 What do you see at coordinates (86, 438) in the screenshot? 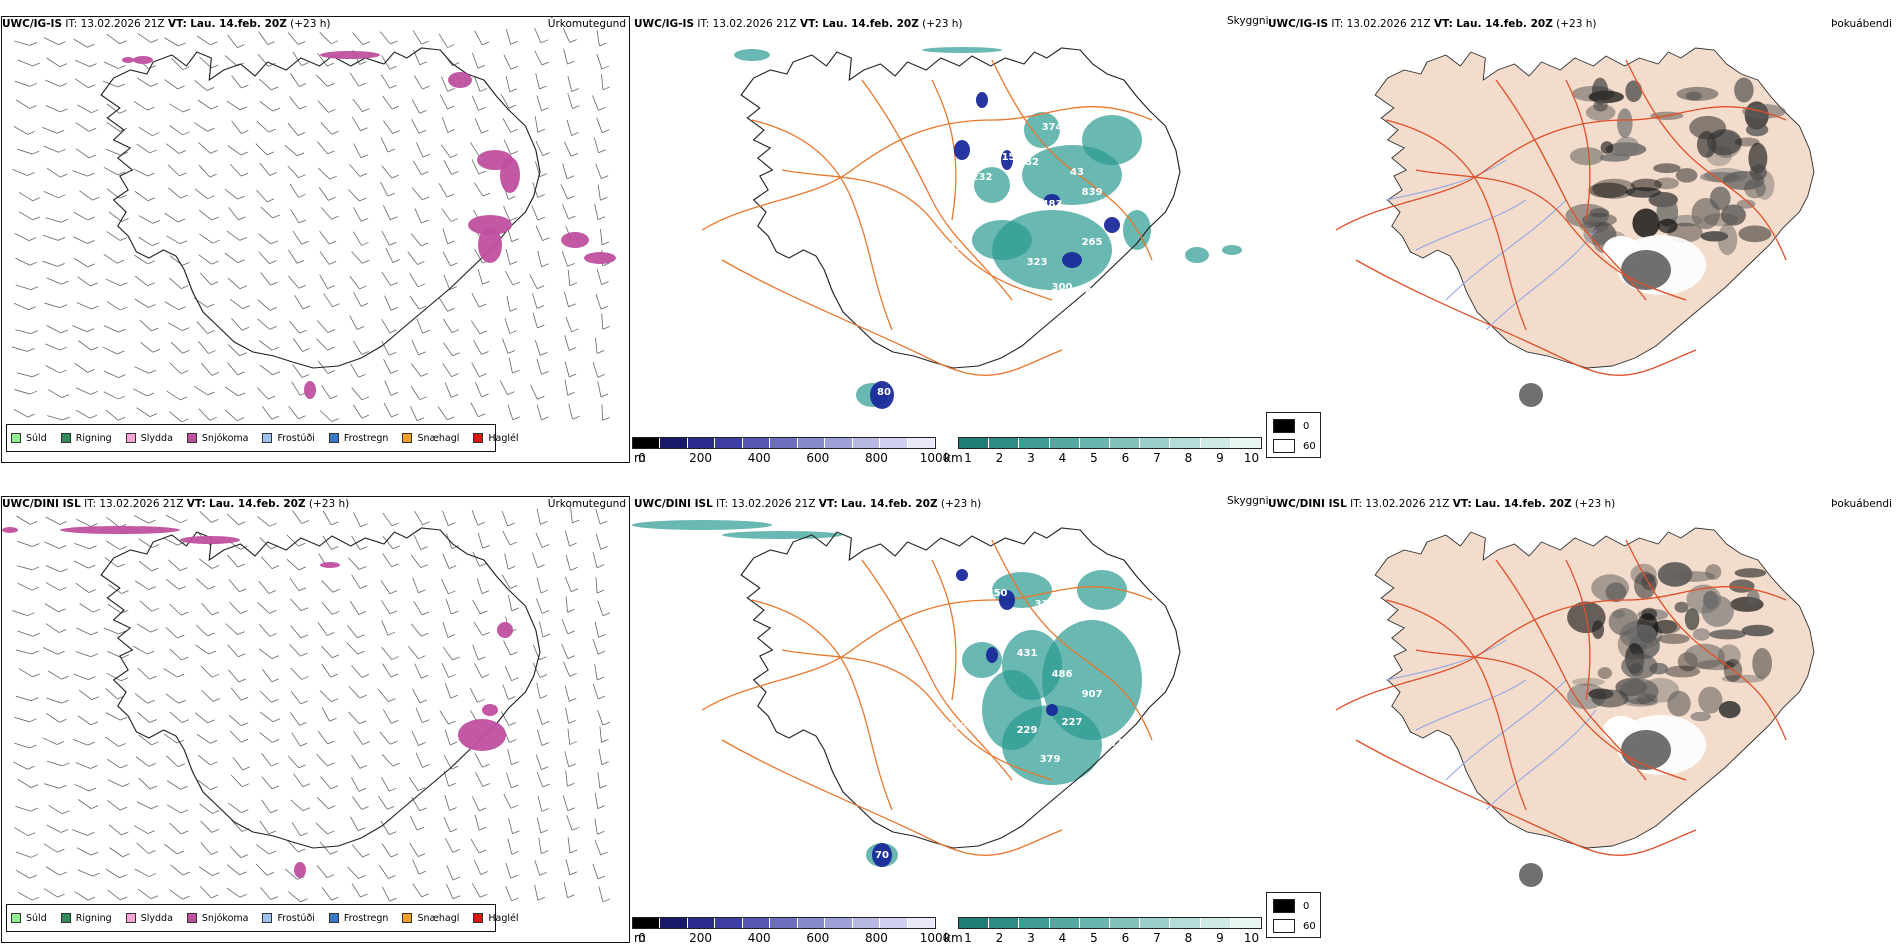
I see `legend-item: Rigning` at bounding box center [86, 438].